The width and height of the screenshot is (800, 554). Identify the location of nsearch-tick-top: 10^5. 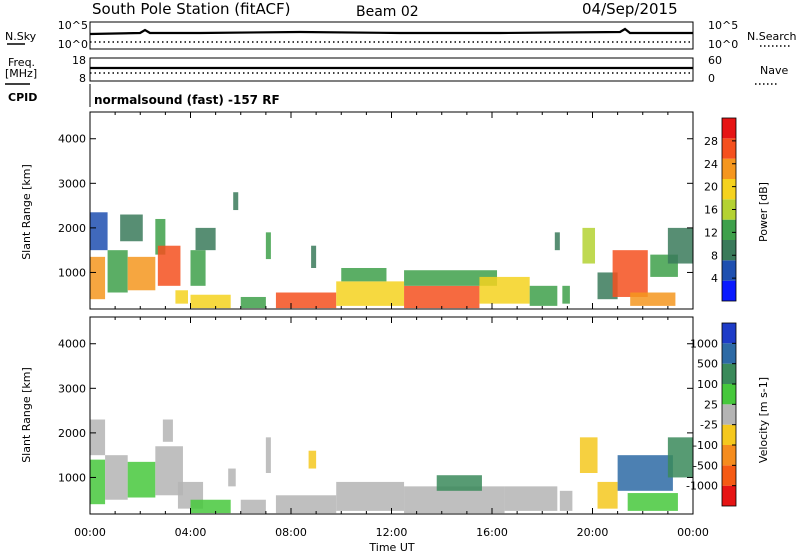
(723, 25).